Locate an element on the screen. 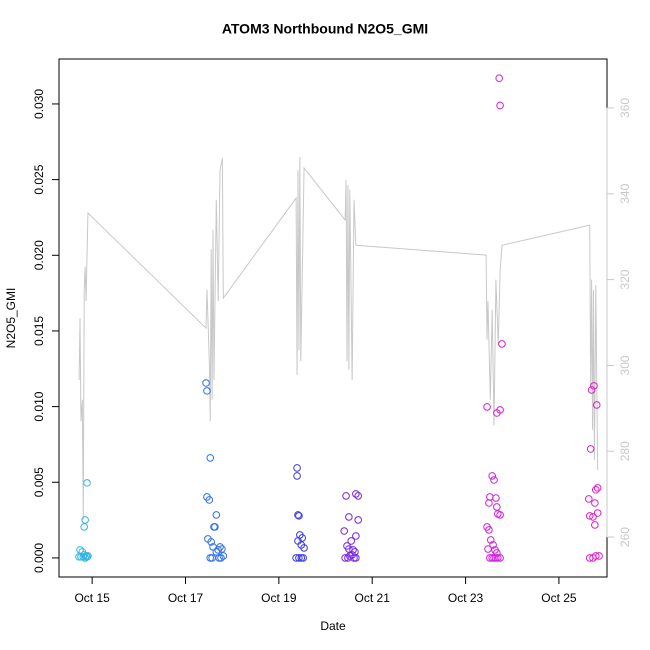 The image size is (650, 650). x-tick-label: Oct 21 is located at coordinates (373, 598).